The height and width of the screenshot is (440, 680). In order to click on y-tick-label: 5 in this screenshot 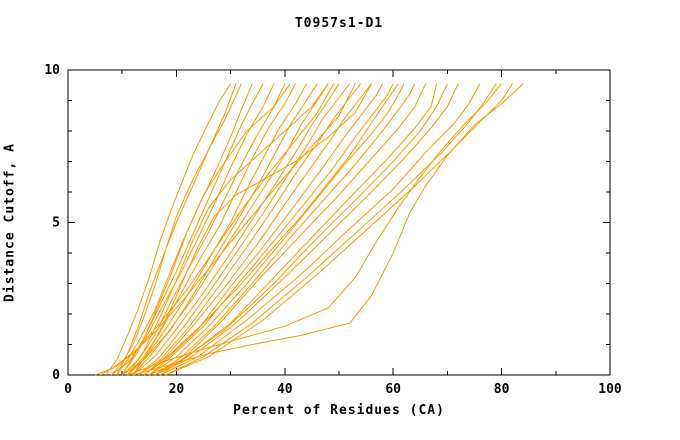, I will do `click(56, 223)`.